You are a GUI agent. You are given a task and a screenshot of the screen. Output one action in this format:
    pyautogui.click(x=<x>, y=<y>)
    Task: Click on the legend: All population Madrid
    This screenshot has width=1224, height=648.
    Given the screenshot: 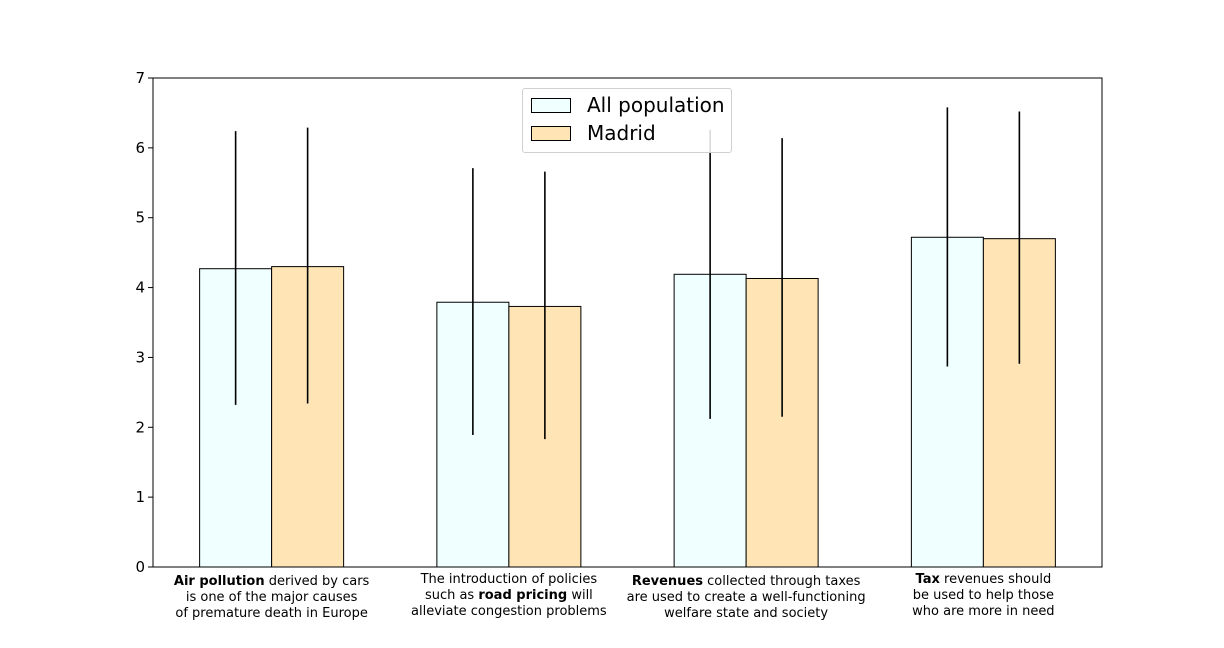 What is the action you would take?
    pyautogui.click(x=627, y=120)
    